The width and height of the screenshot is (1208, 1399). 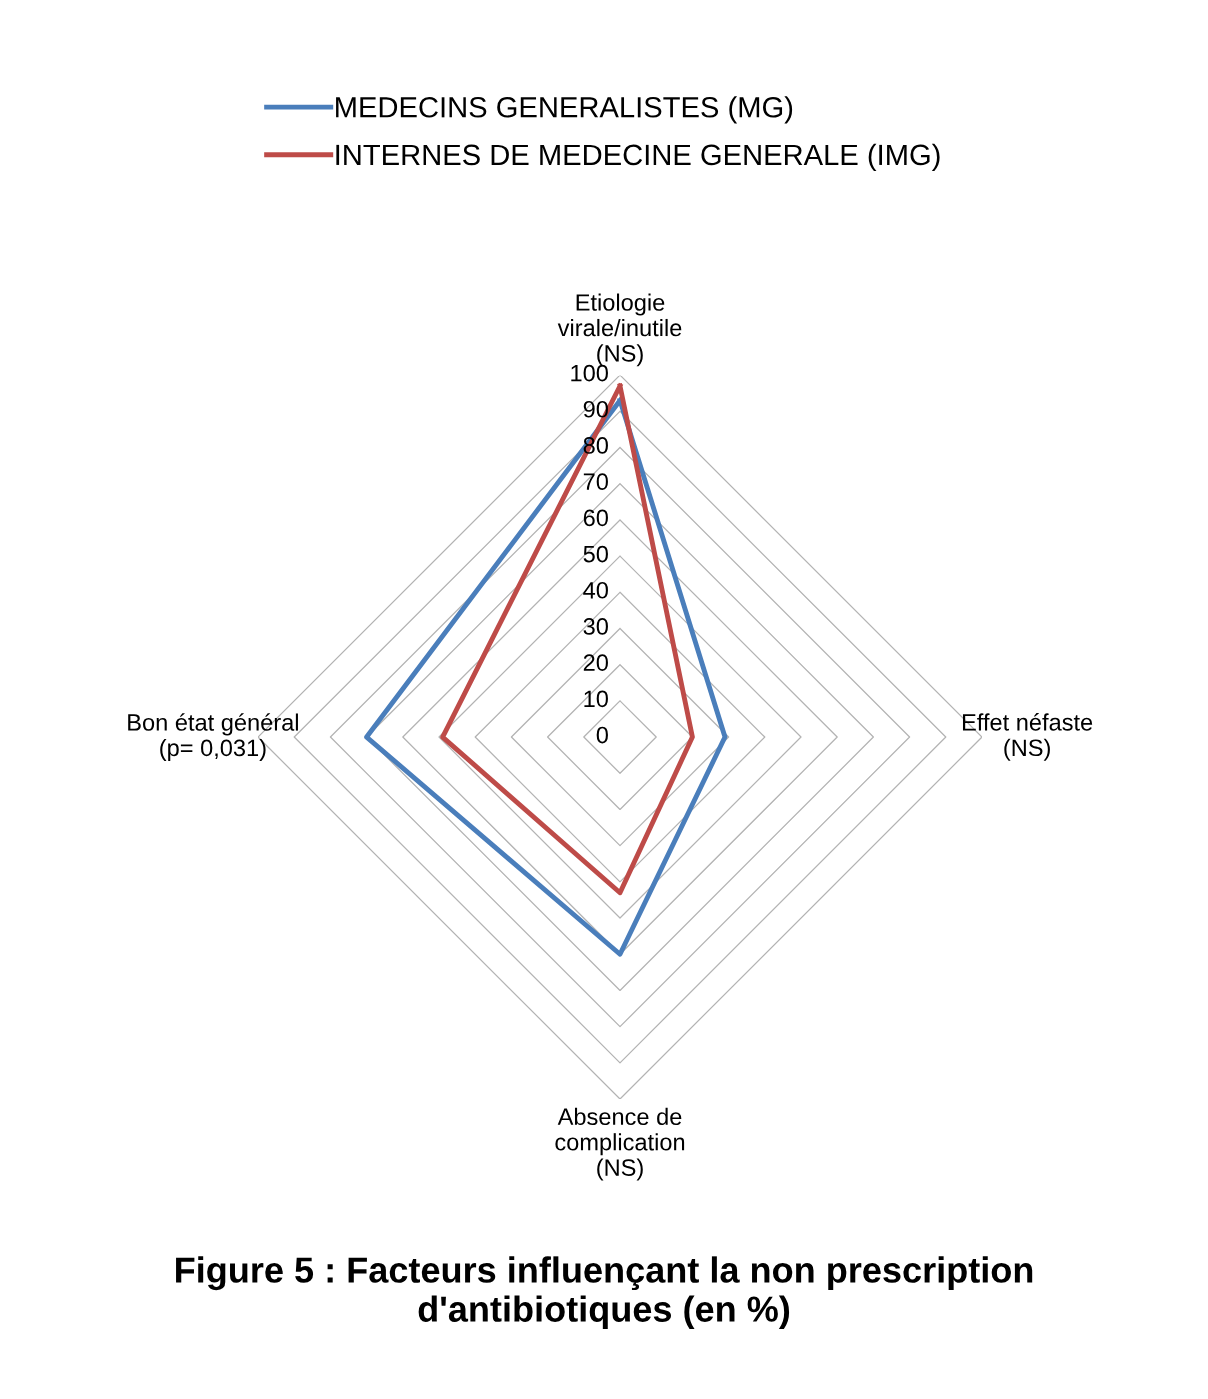 What do you see at coordinates (595, 409) in the screenshot?
I see `y-tick-label: 90` at bounding box center [595, 409].